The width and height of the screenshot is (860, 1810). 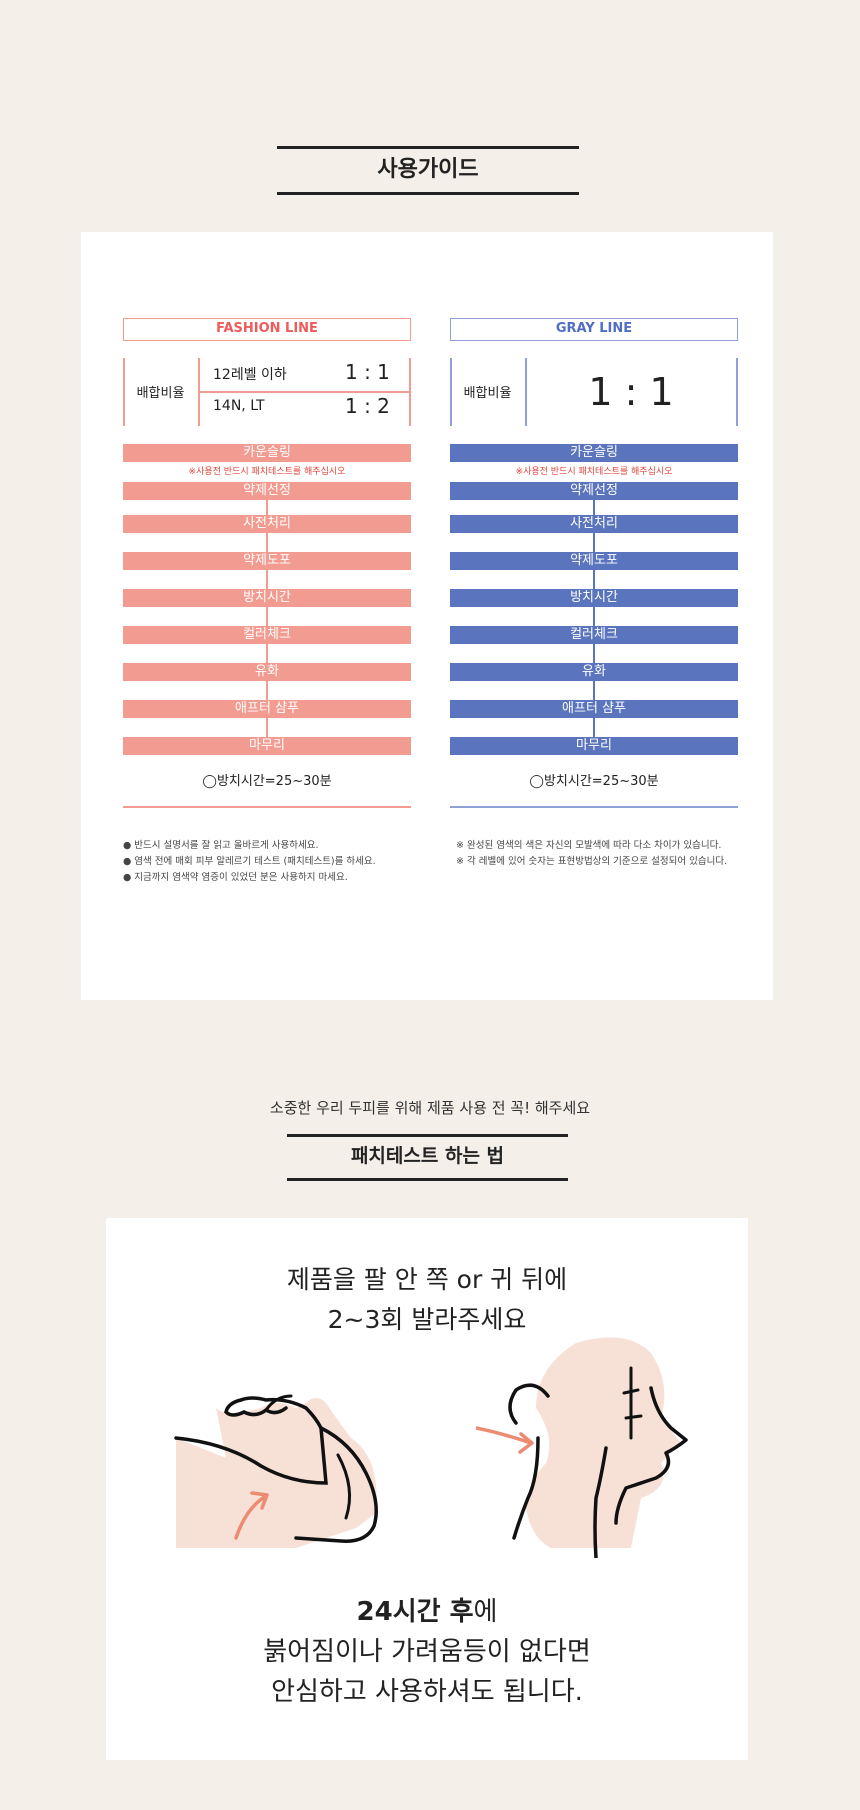 What do you see at coordinates (250, 375) in the screenshot?
I see `fashion-level-1: 12레벨 이하` at bounding box center [250, 375].